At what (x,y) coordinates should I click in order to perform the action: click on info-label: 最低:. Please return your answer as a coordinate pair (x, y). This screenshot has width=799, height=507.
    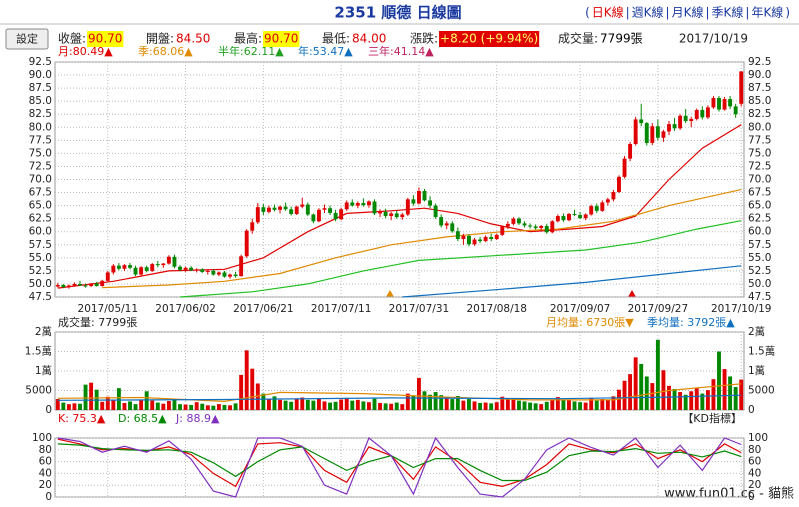
    Looking at the image, I should click on (336, 39).